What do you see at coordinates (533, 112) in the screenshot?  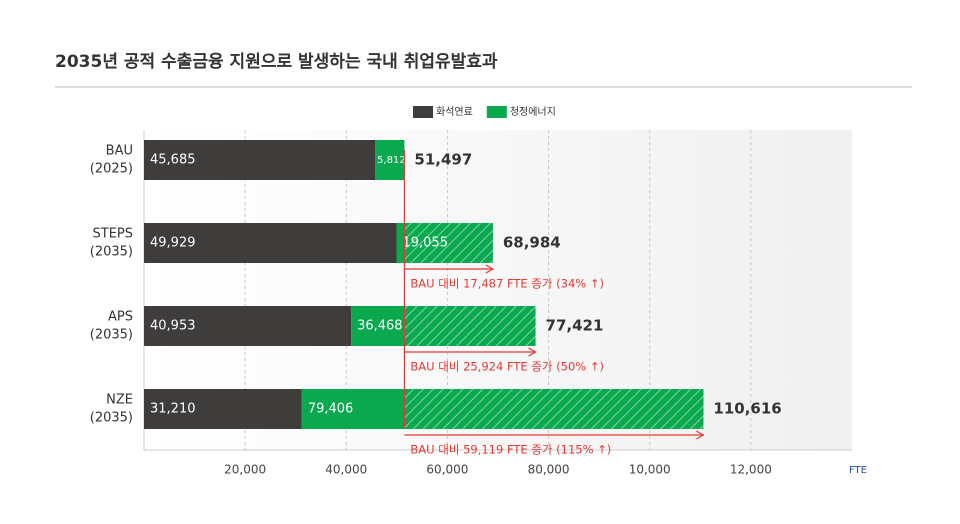 I see `legend-label: 청정에너지` at bounding box center [533, 112].